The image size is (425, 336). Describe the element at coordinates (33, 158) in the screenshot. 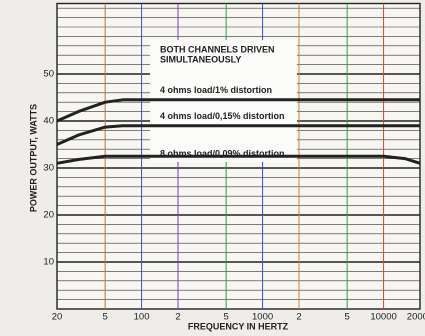

I see `y-axis-label: POWER OUTPUT, WATTS` at that location.